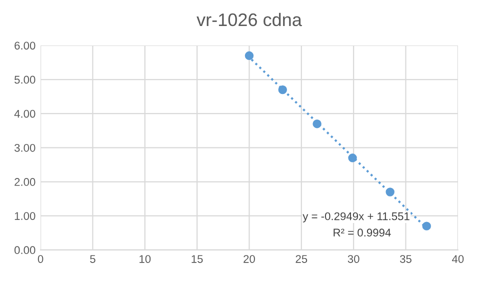  Describe the element at coordinates (93, 259) in the screenshot. I see `x-tick-label: 5` at that location.